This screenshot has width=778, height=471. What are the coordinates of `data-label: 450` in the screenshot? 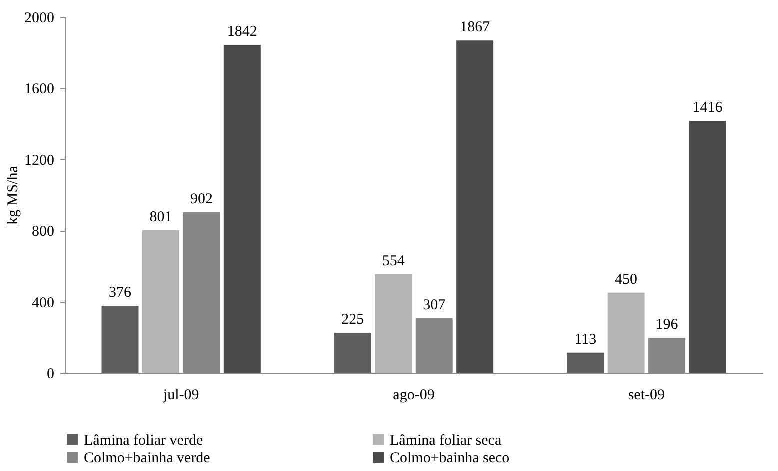 It's located at (626, 280).